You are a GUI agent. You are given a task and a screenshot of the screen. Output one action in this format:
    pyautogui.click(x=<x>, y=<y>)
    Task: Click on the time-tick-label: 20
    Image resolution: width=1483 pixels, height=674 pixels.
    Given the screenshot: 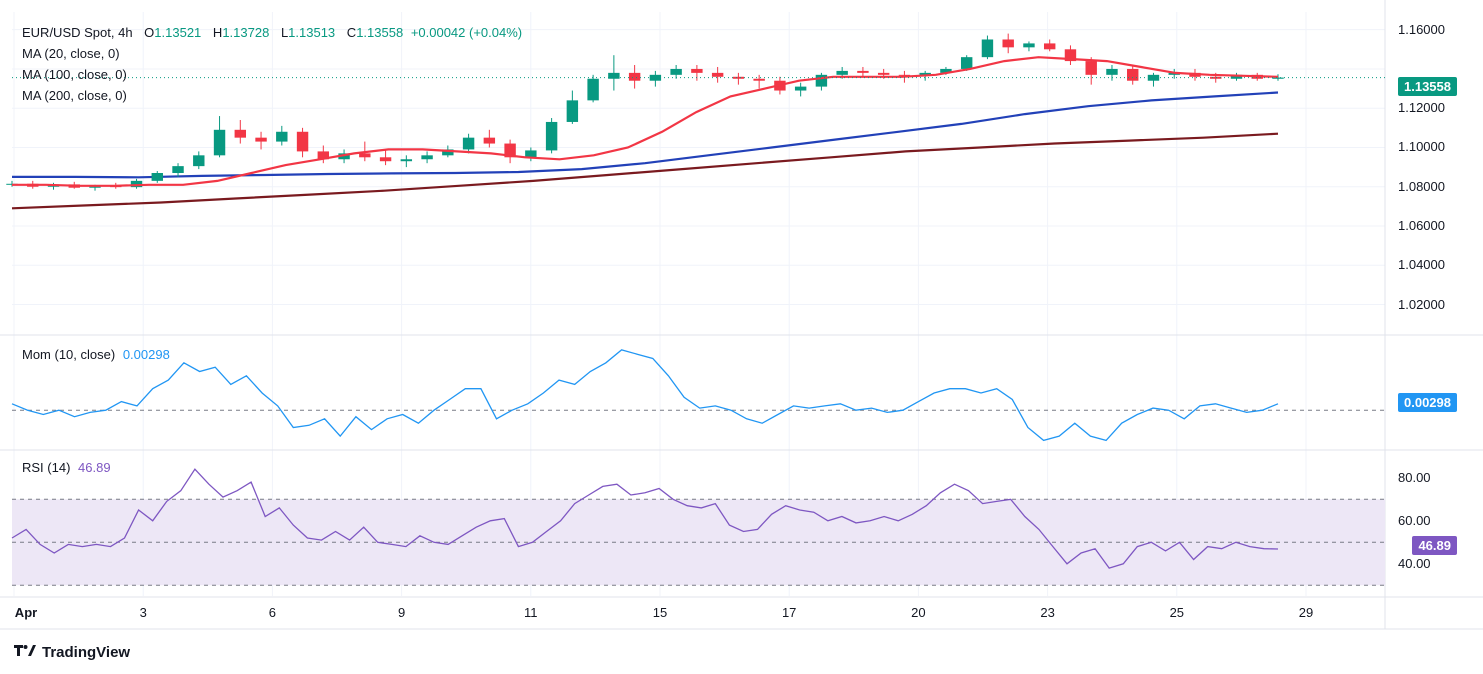 What is the action you would take?
    pyautogui.click(x=918, y=612)
    